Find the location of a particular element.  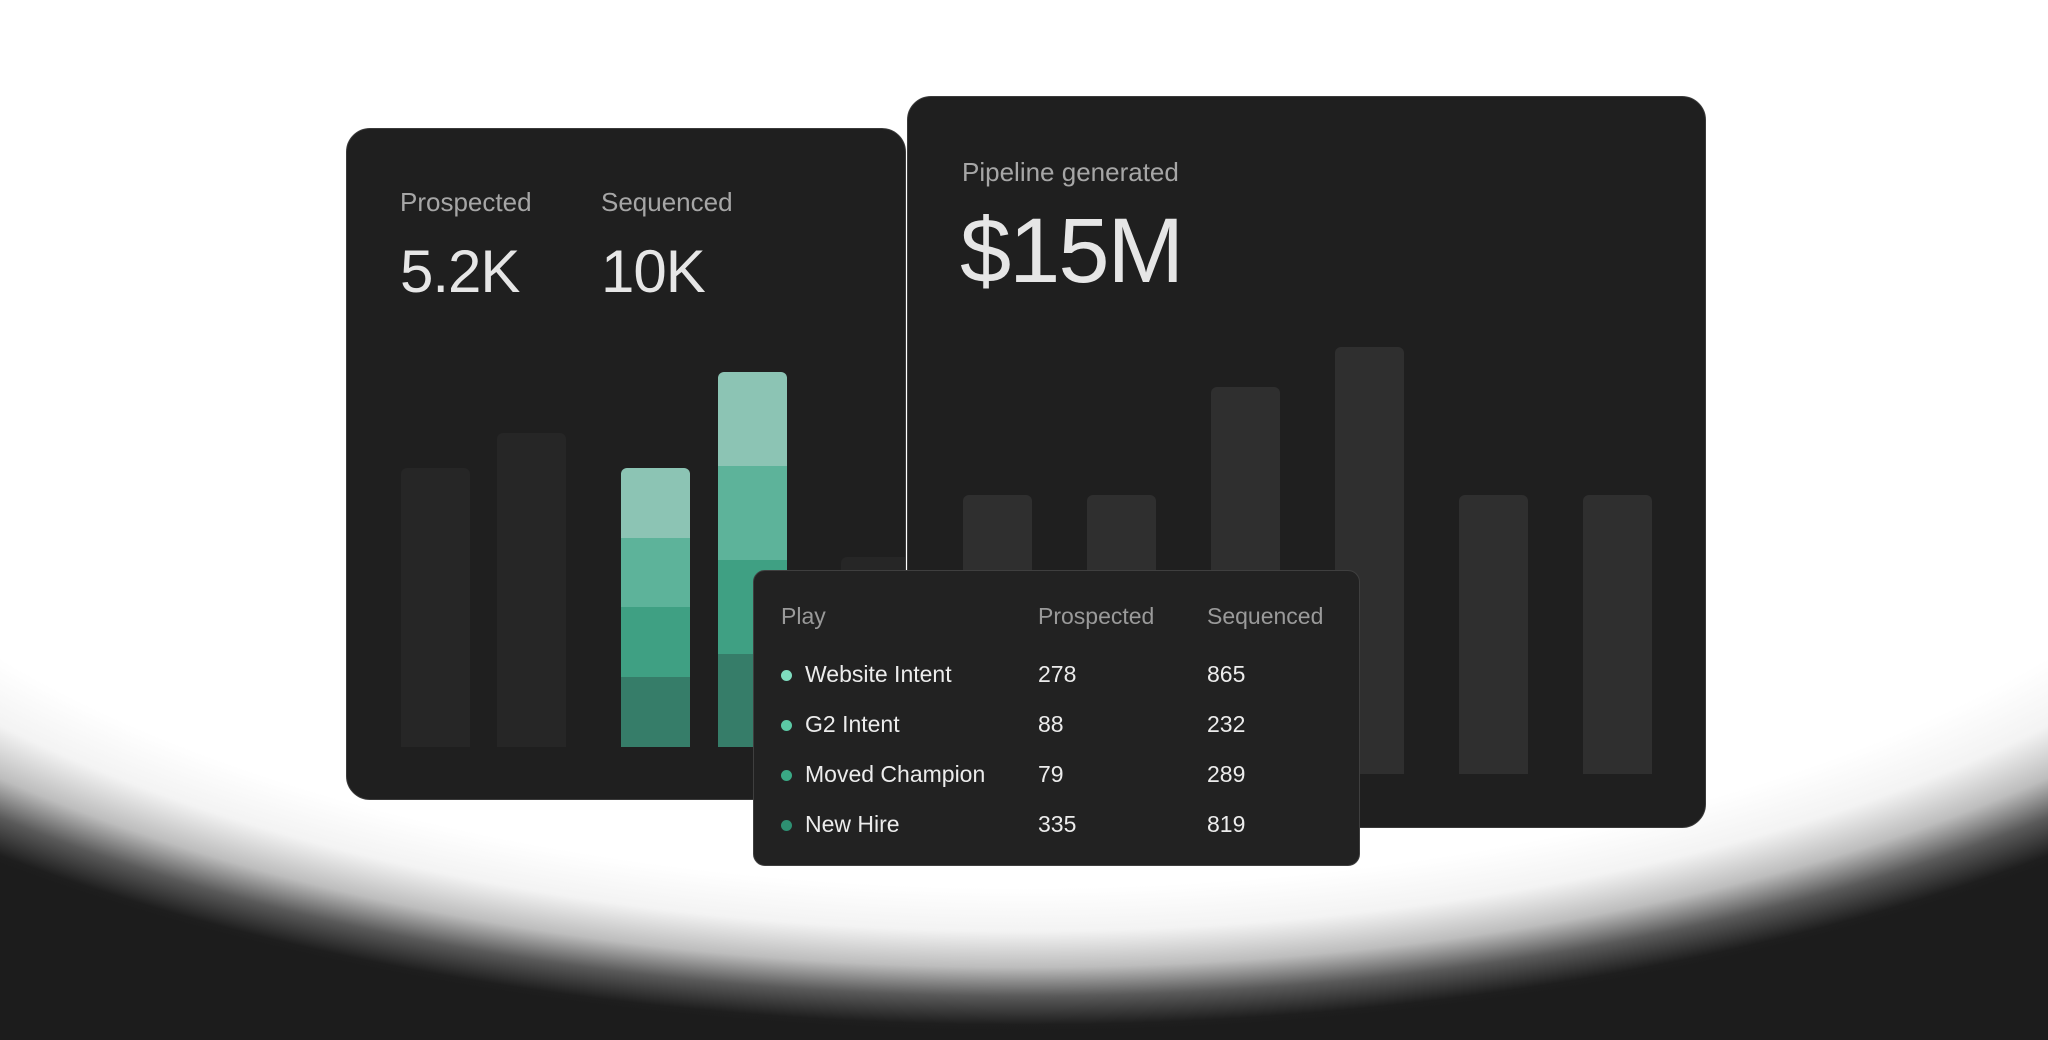

play-name: Website Intent is located at coordinates (878, 674).